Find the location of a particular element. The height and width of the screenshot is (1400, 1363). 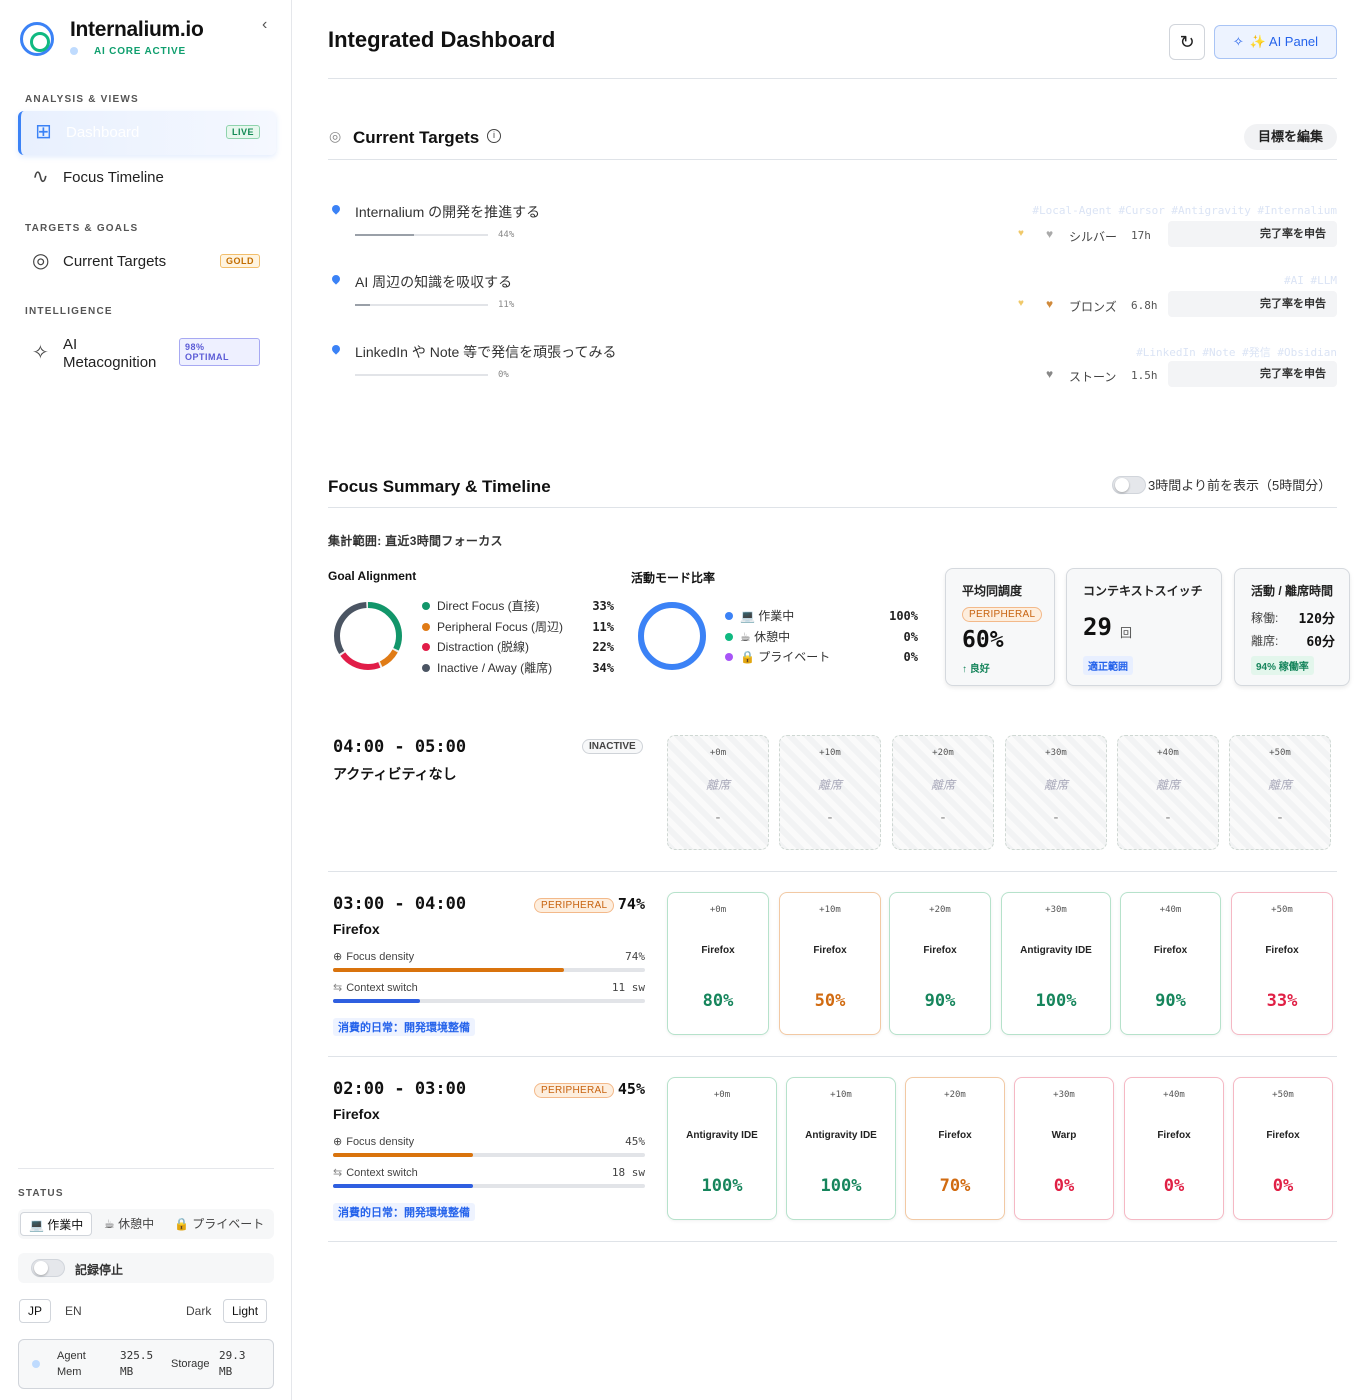

sidebar-item-current-targets: ◎ Current Targets GOLD is located at coordinates (147, 262).